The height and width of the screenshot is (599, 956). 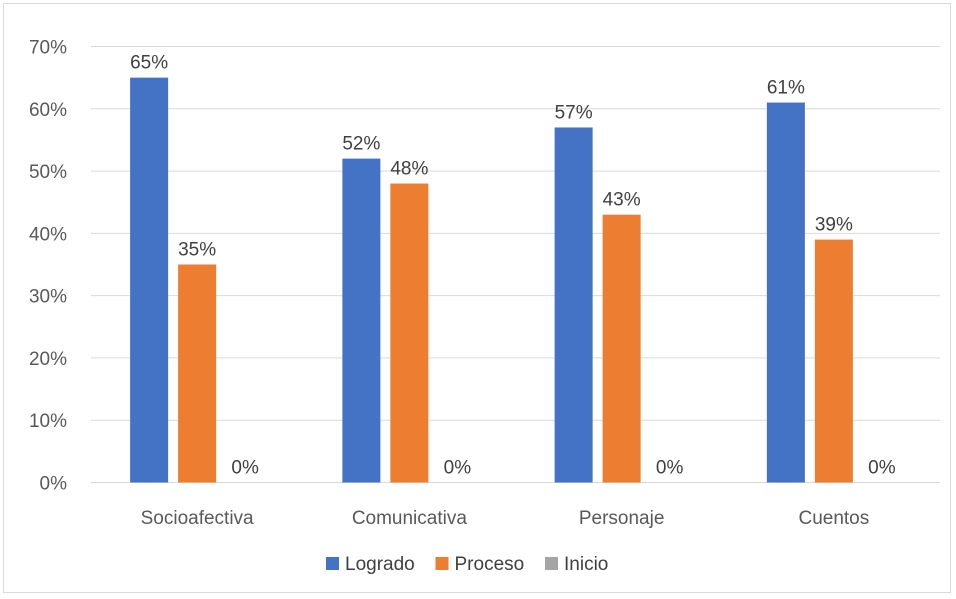 What do you see at coordinates (380, 564) in the screenshot?
I see `legend-label: Logrado` at bounding box center [380, 564].